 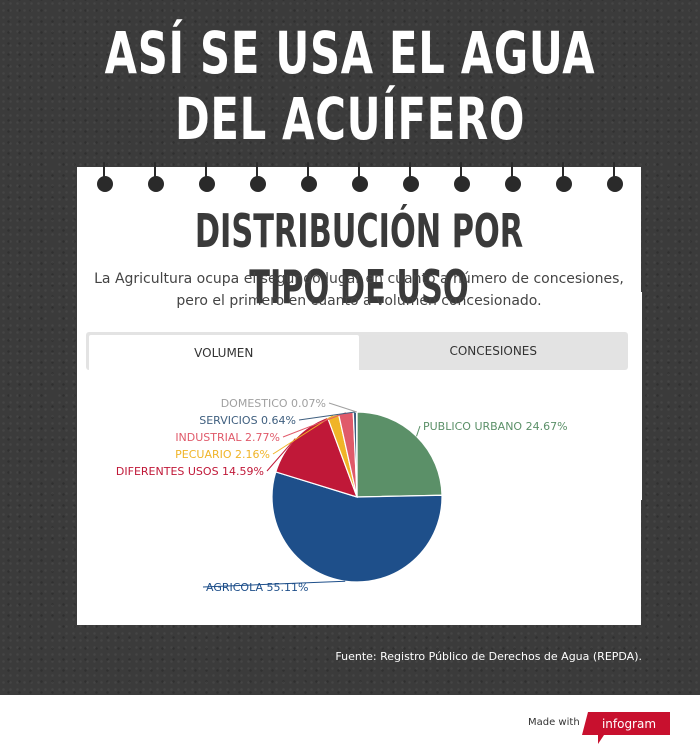 I want to click on tab-bar: VOLUMEN CONCESIONES, so click(x=357, y=351).